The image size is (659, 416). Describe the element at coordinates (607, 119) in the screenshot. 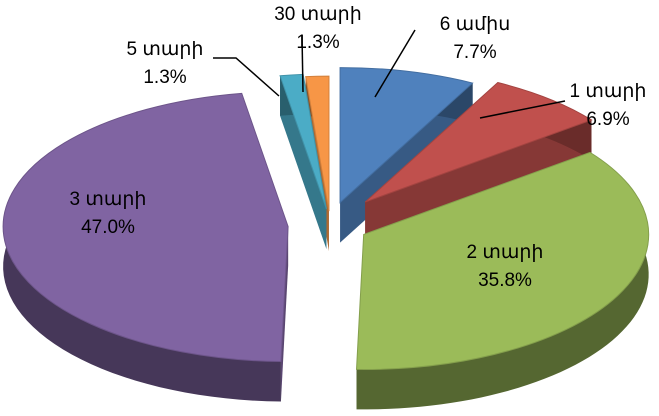

I see `slice-value-label: 6.9%` at that location.